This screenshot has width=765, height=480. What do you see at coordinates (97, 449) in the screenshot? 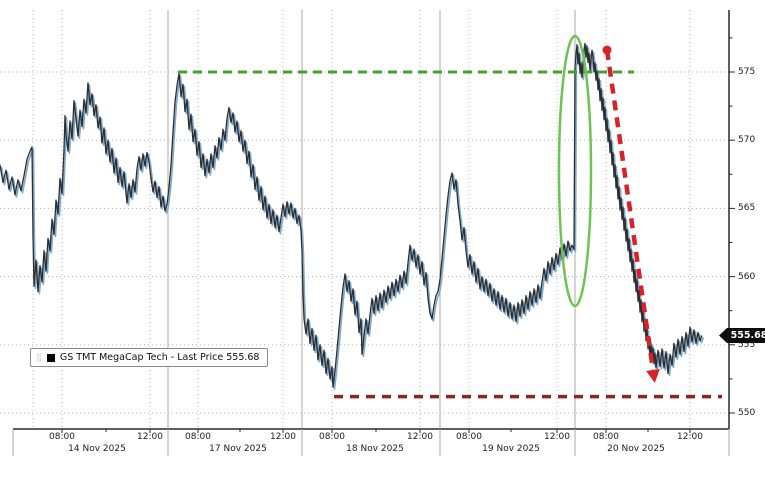
I see `x-axis-date-label: 14 Nov 2025` at bounding box center [97, 449].